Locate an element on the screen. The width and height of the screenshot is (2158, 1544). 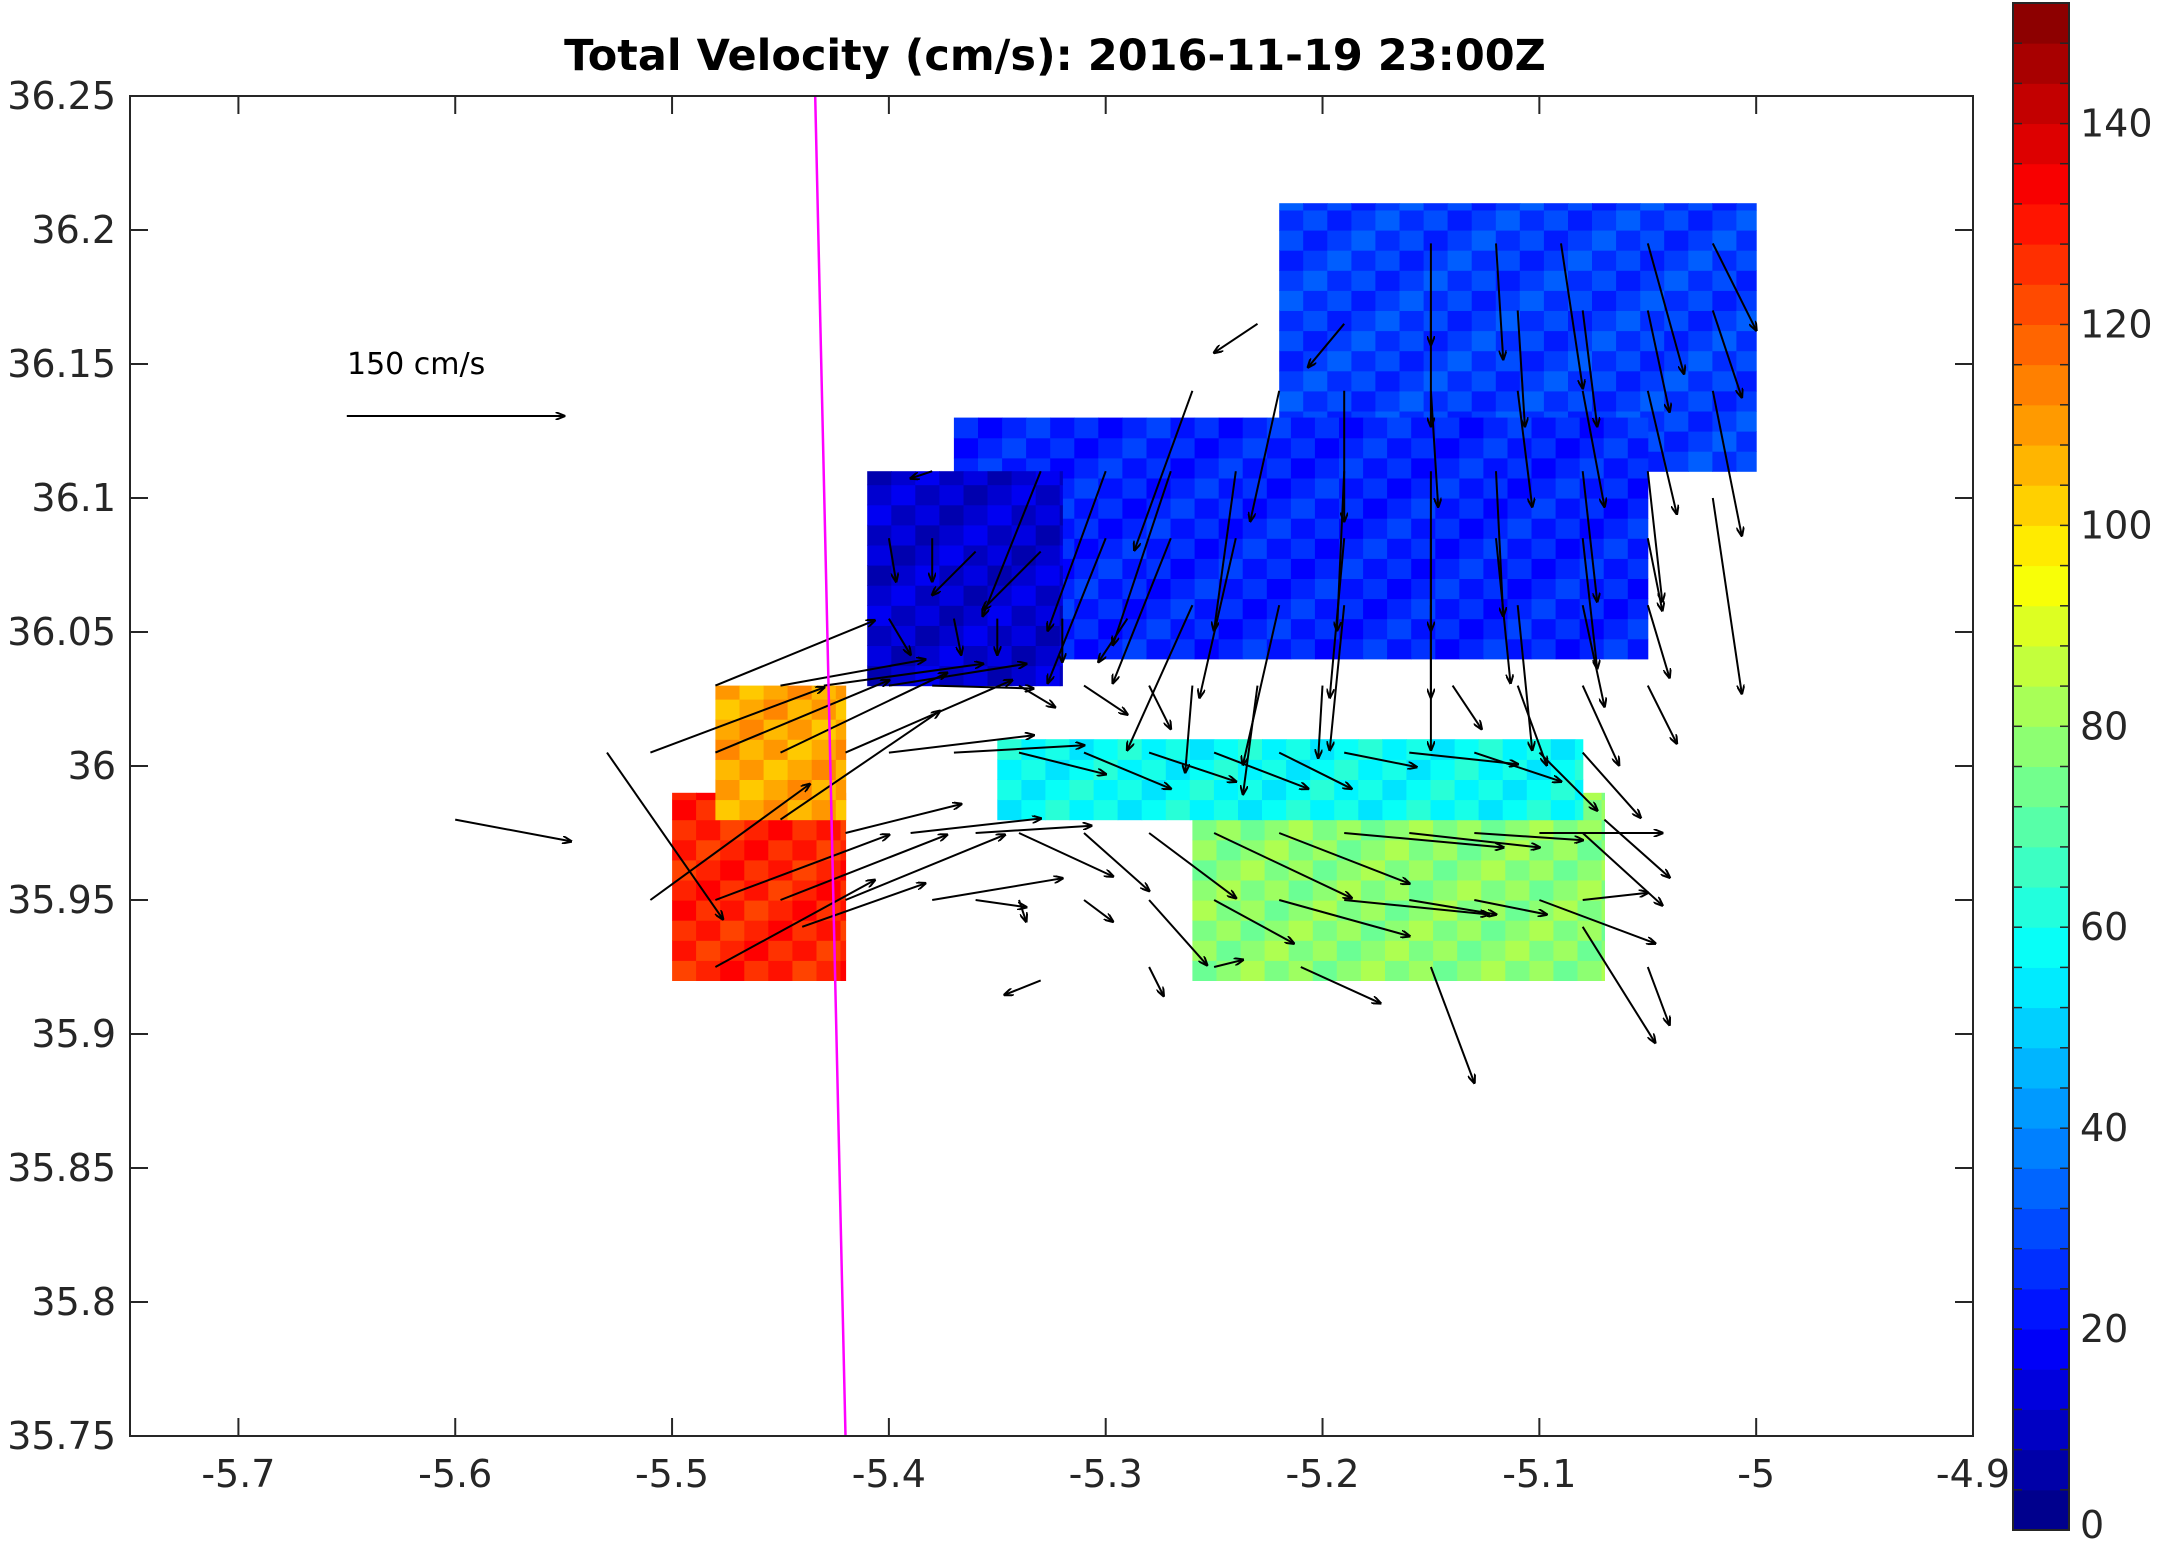
colorbar-tick-label: 120 is located at coordinates (2116, 325).